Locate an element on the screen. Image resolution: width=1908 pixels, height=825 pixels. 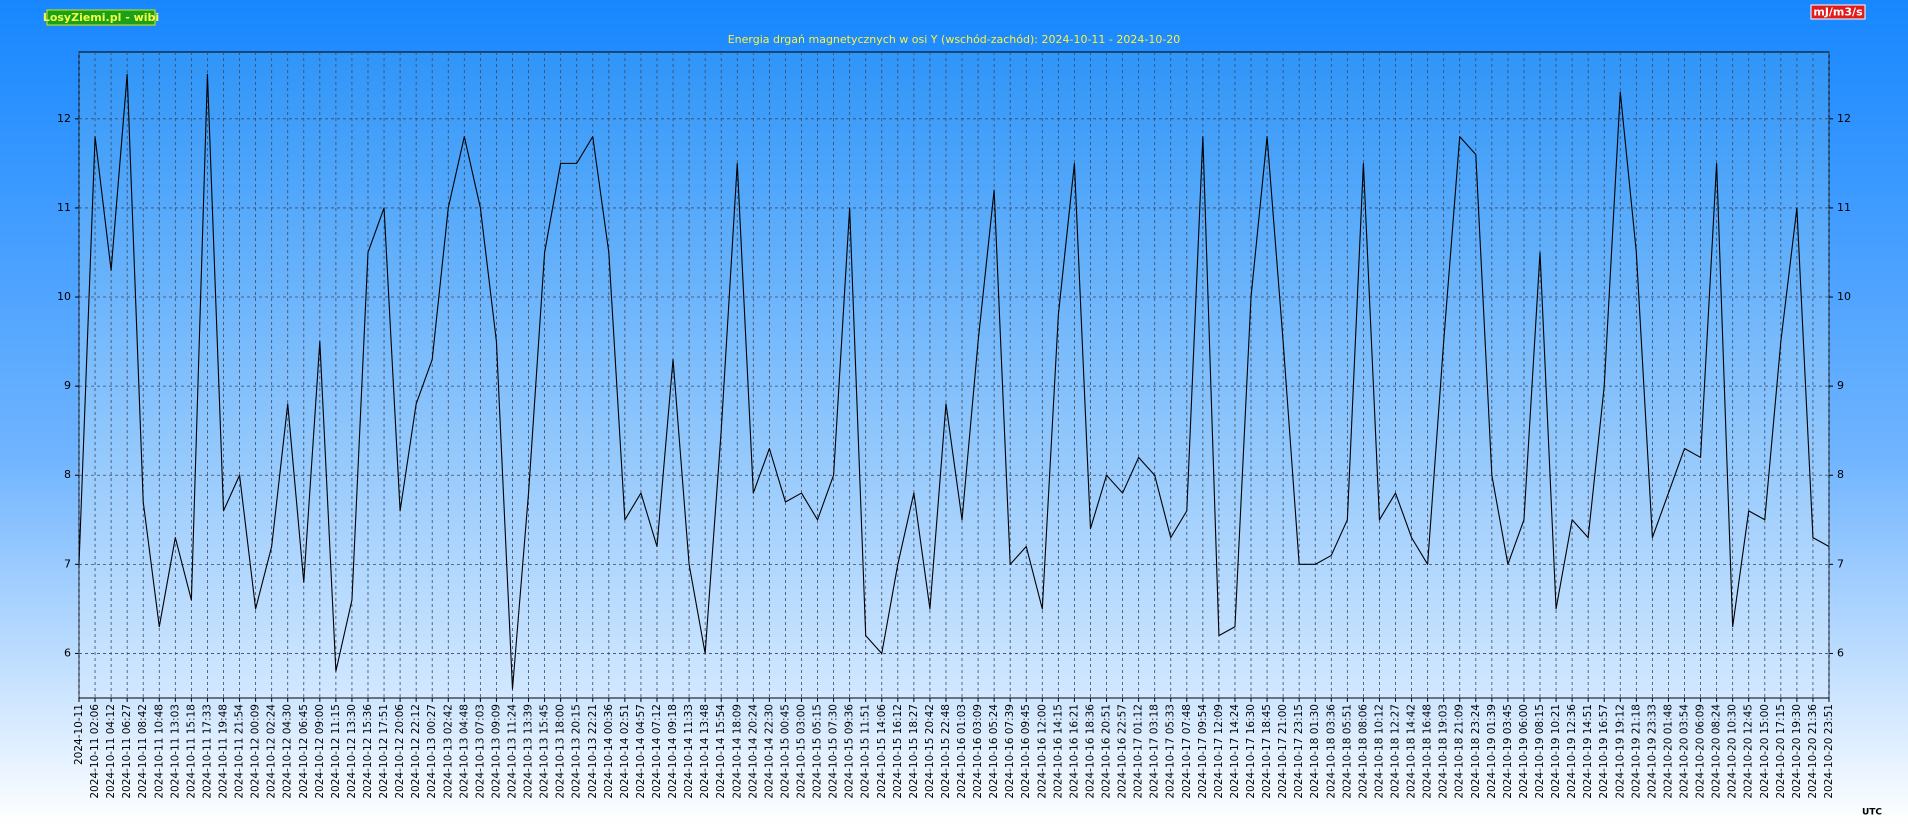
x-tick-label: 2024-10-19 23:33 is located at coordinates (1652, 751).